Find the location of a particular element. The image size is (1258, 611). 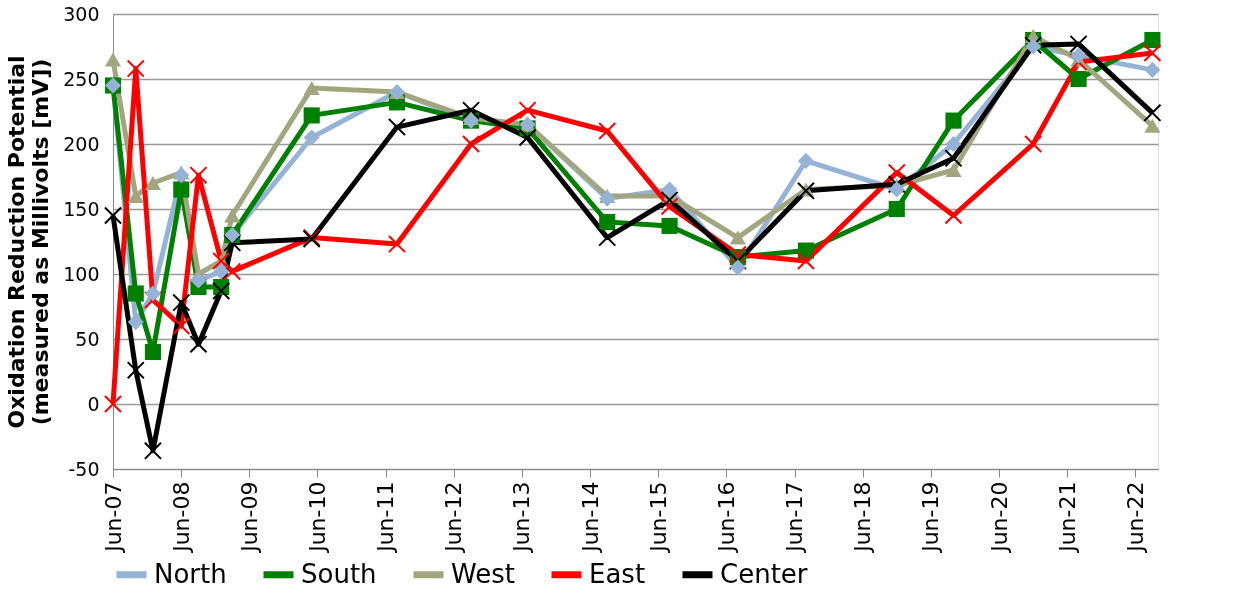

x-tick-label: Jun-18 is located at coordinates (863, 517).